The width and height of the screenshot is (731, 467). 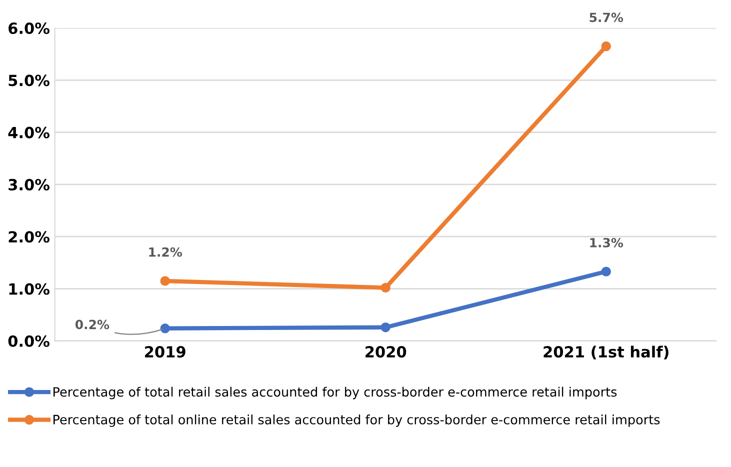 I want to click on y-tick-label: 4.0%, so click(x=29, y=132).